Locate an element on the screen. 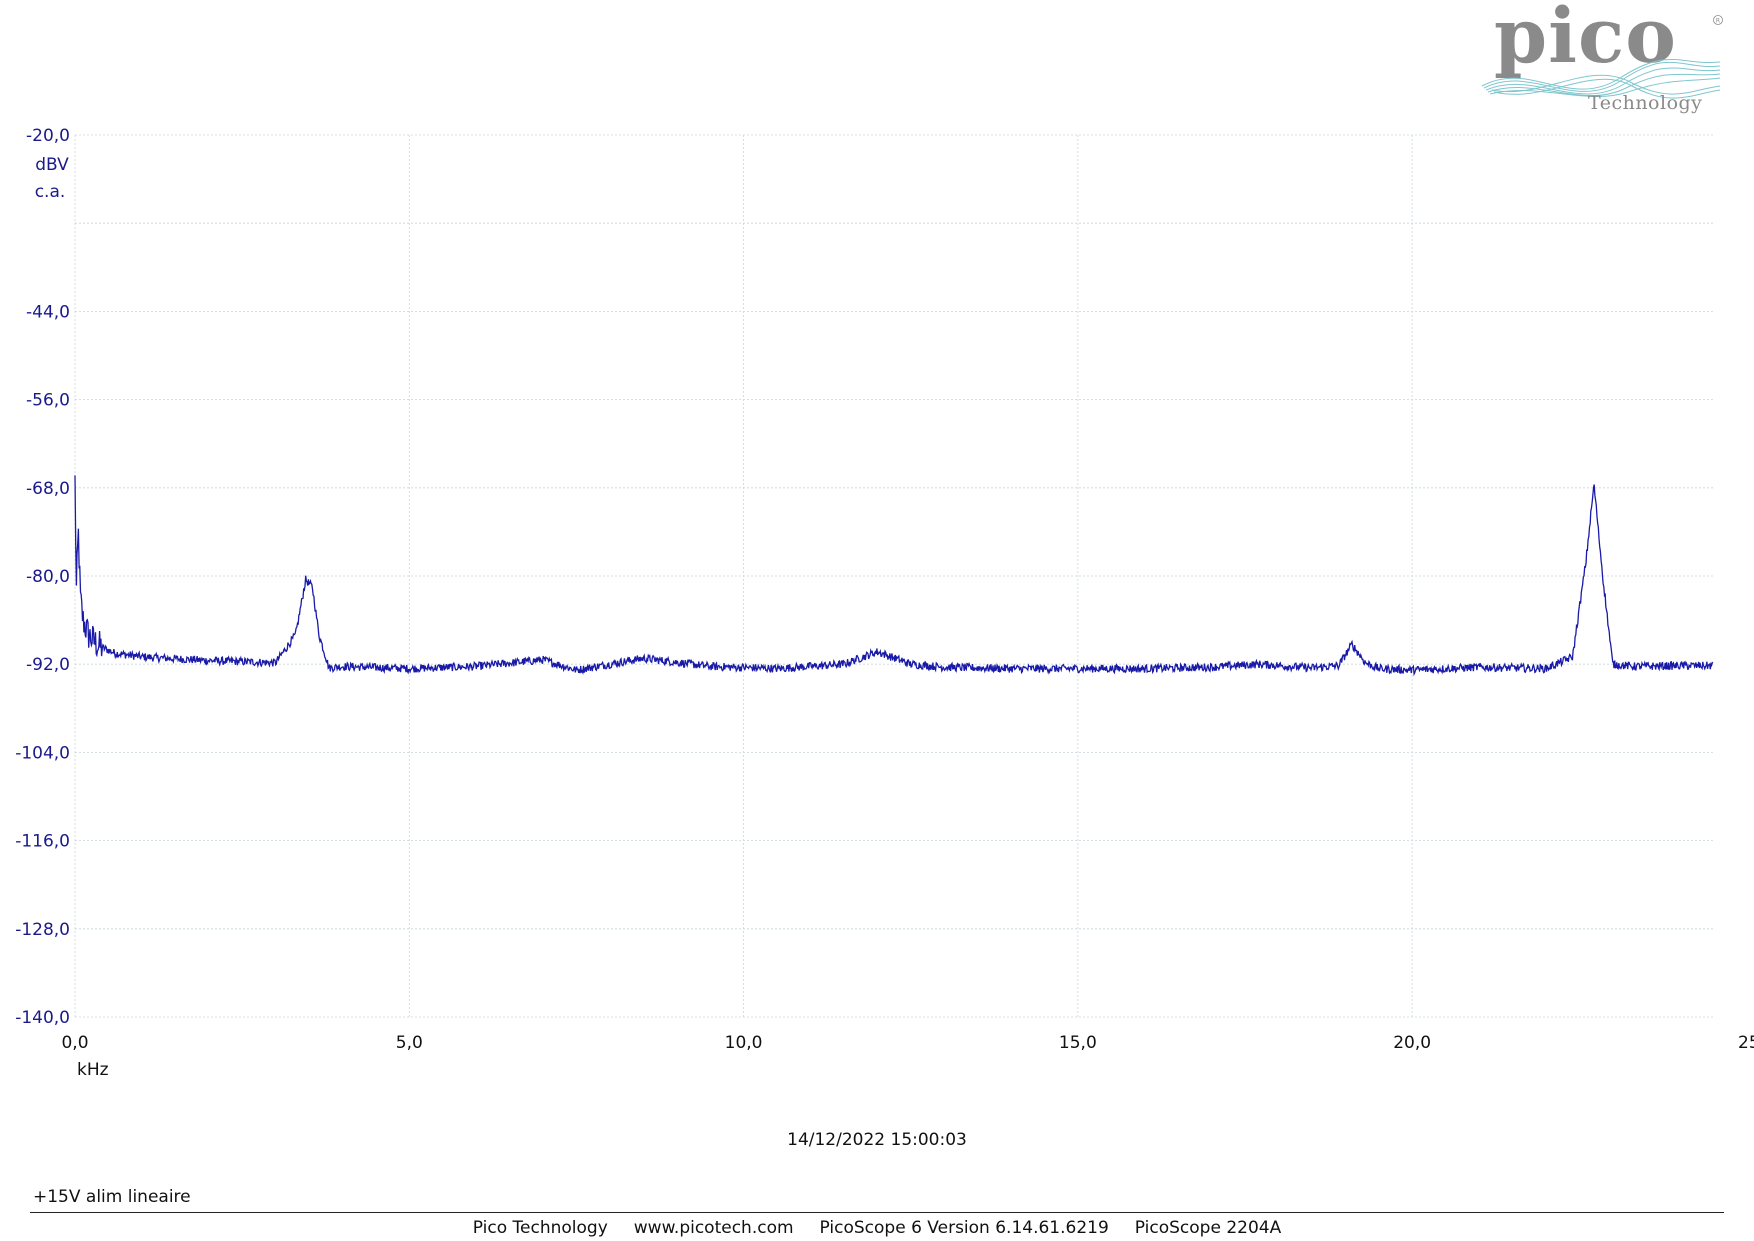  pico-logo-mark: pico R Technology is located at coordinates (1602, 57).